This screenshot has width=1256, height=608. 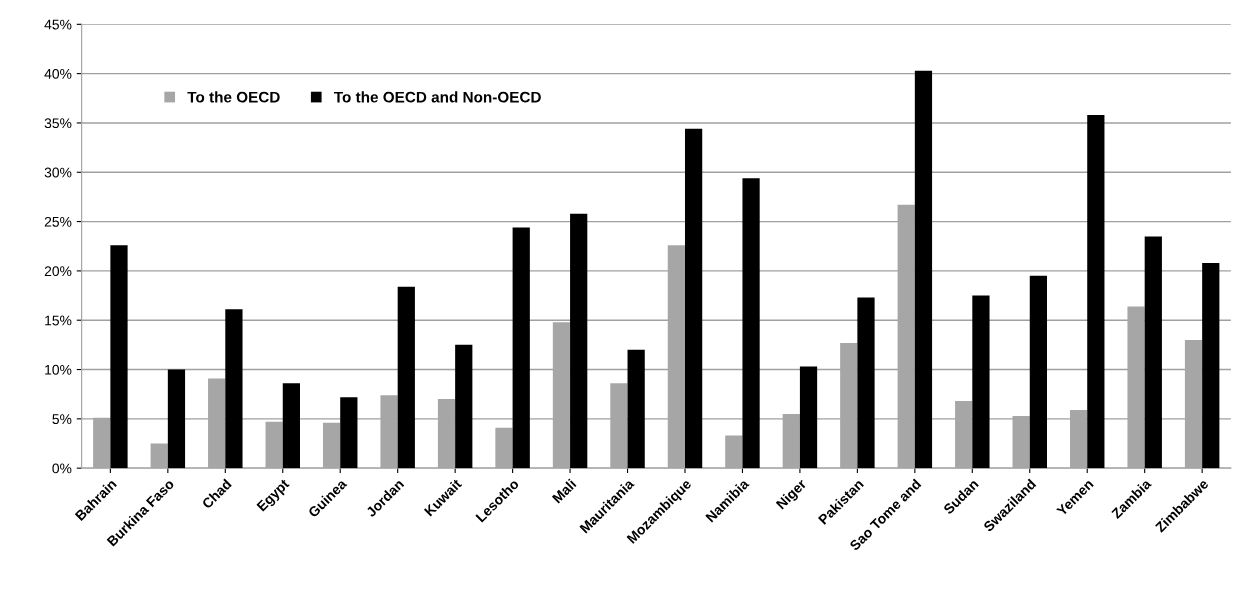 I want to click on y-tick-label: 25%, so click(x=58, y=221).